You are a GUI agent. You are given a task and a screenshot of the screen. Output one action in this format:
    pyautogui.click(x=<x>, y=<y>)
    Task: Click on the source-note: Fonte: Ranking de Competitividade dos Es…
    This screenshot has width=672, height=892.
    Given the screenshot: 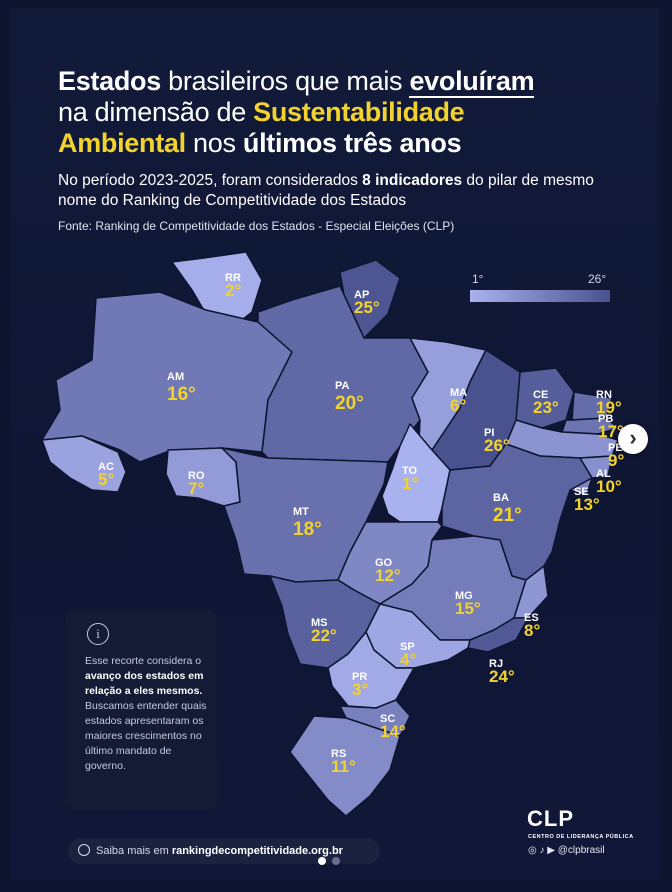 What is the action you would take?
    pyautogui.click(x=256, y=226)
    